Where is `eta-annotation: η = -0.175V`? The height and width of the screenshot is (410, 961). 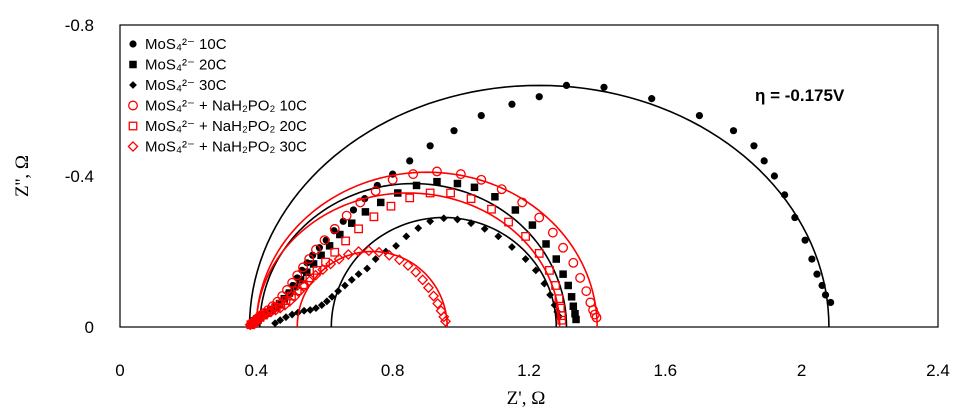 eta-annotation: η = -0.175V is located at coordinates (800, 95).